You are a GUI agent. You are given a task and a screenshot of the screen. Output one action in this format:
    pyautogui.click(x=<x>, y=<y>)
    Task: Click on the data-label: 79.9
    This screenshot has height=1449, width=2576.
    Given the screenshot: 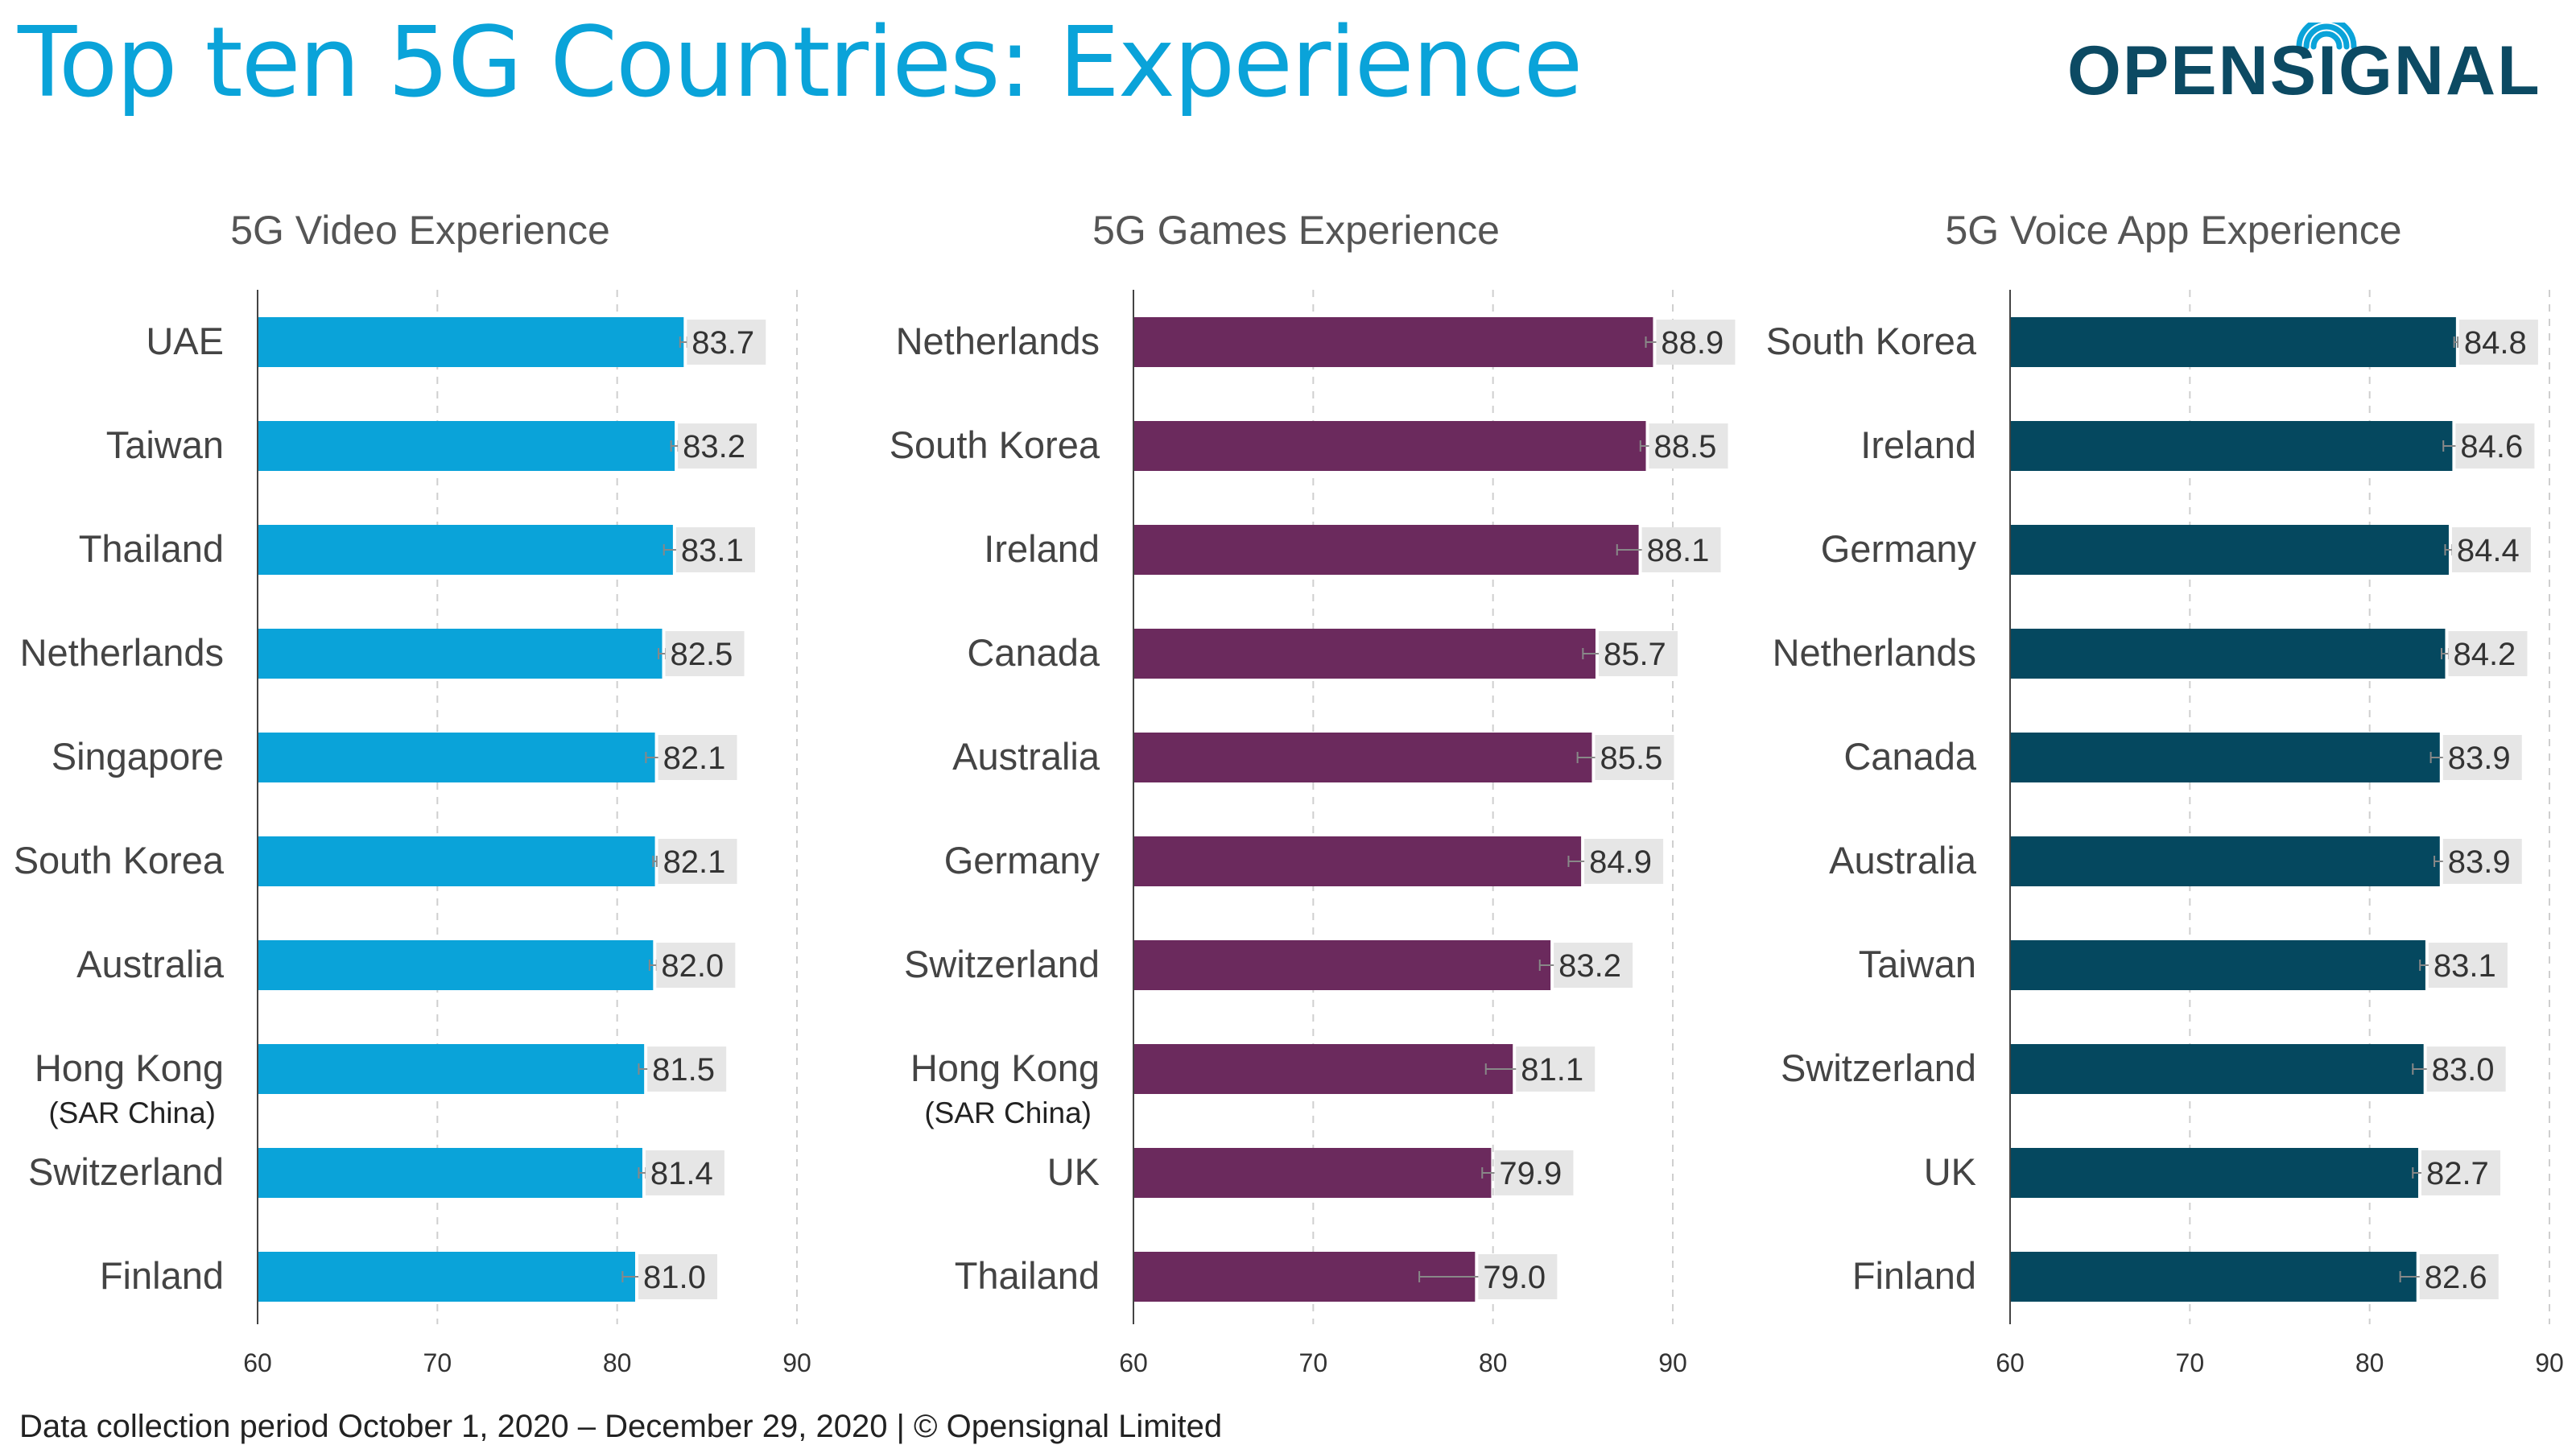 What is the action you would take?
    pyautogui.click(x=1530, y=1173)
    